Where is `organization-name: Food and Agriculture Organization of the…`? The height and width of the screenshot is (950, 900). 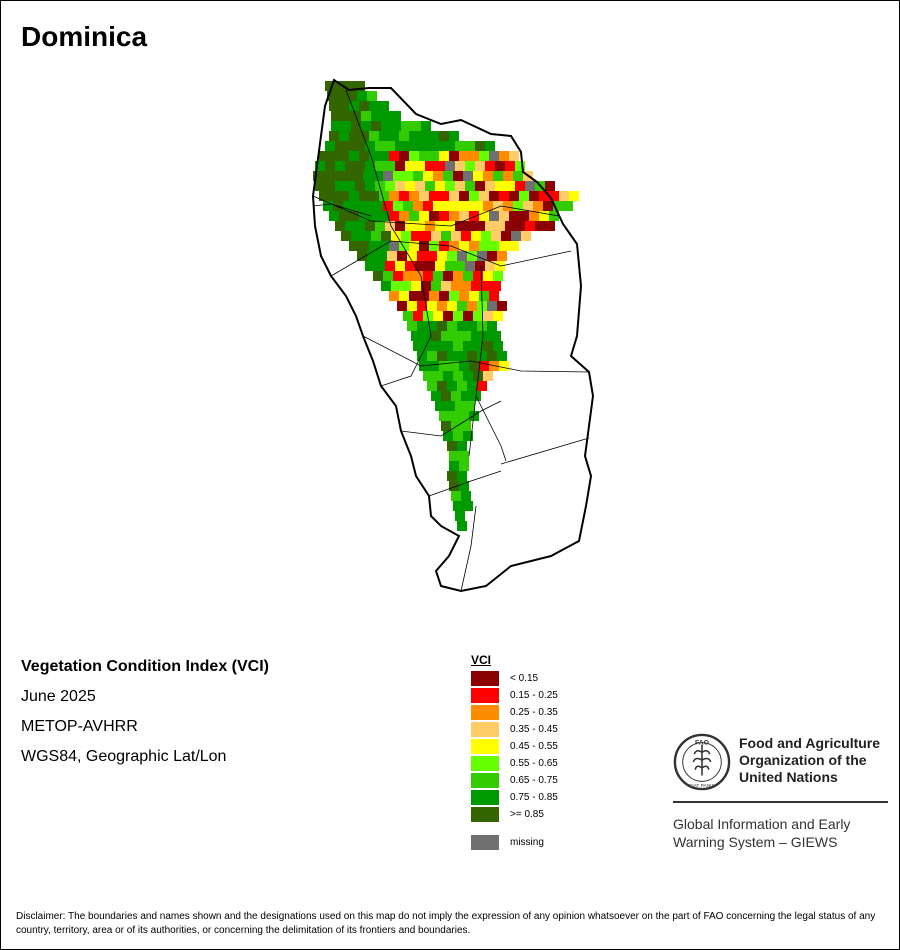 organization-name: Food and Agriculture Organization of the… is located at coordinates (809, 760).